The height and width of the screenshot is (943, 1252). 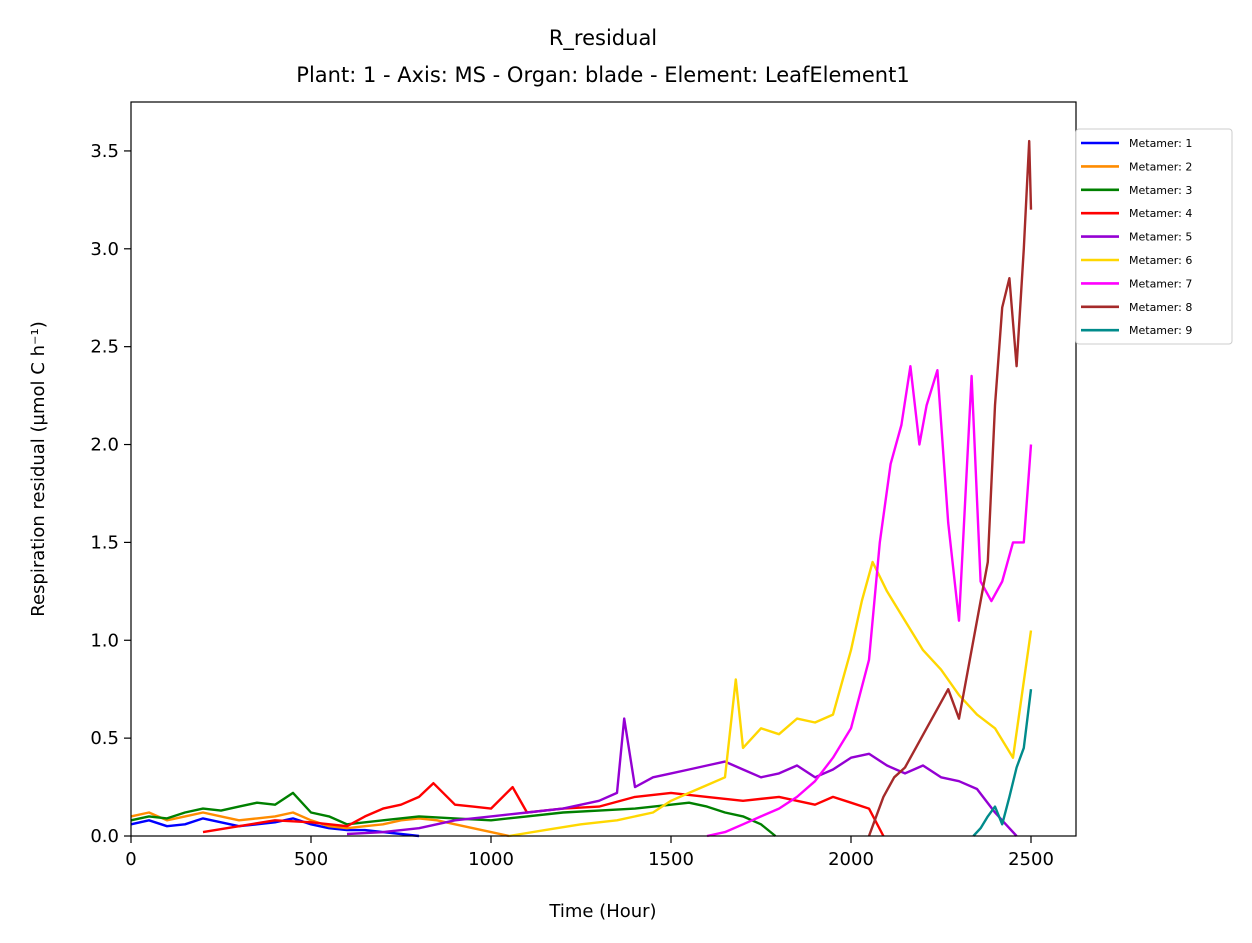 I want to click on y-tick-label: 1.5, so click(x=104, y=542).